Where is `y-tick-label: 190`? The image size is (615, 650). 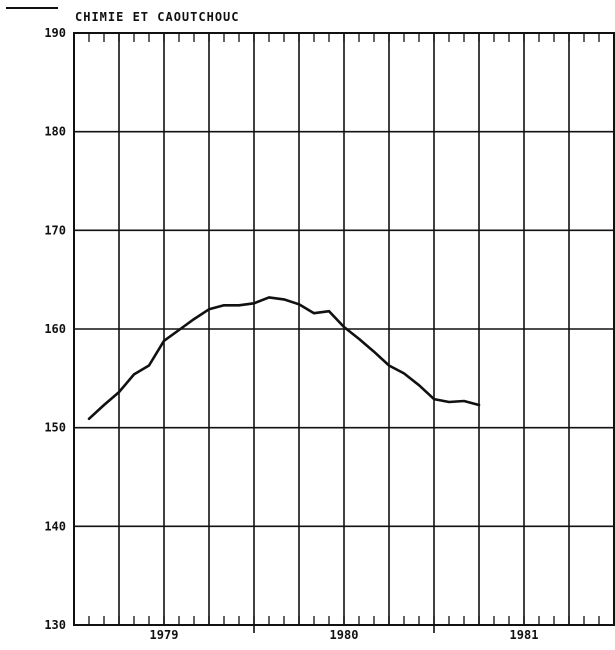
y-tick-label: 190 is located at coordinates (55, 33).